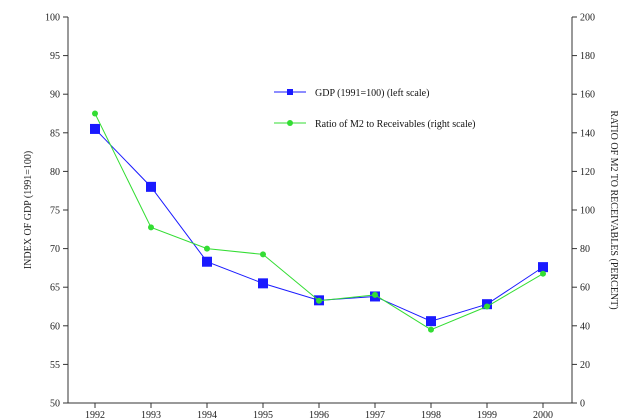 Image resolution: width=630 pixels, height=420 pixels. What do you see at coordinates (55, 95) in the screenshot?
I see `left-tick-label: 90` at bounding box center [55, 95].